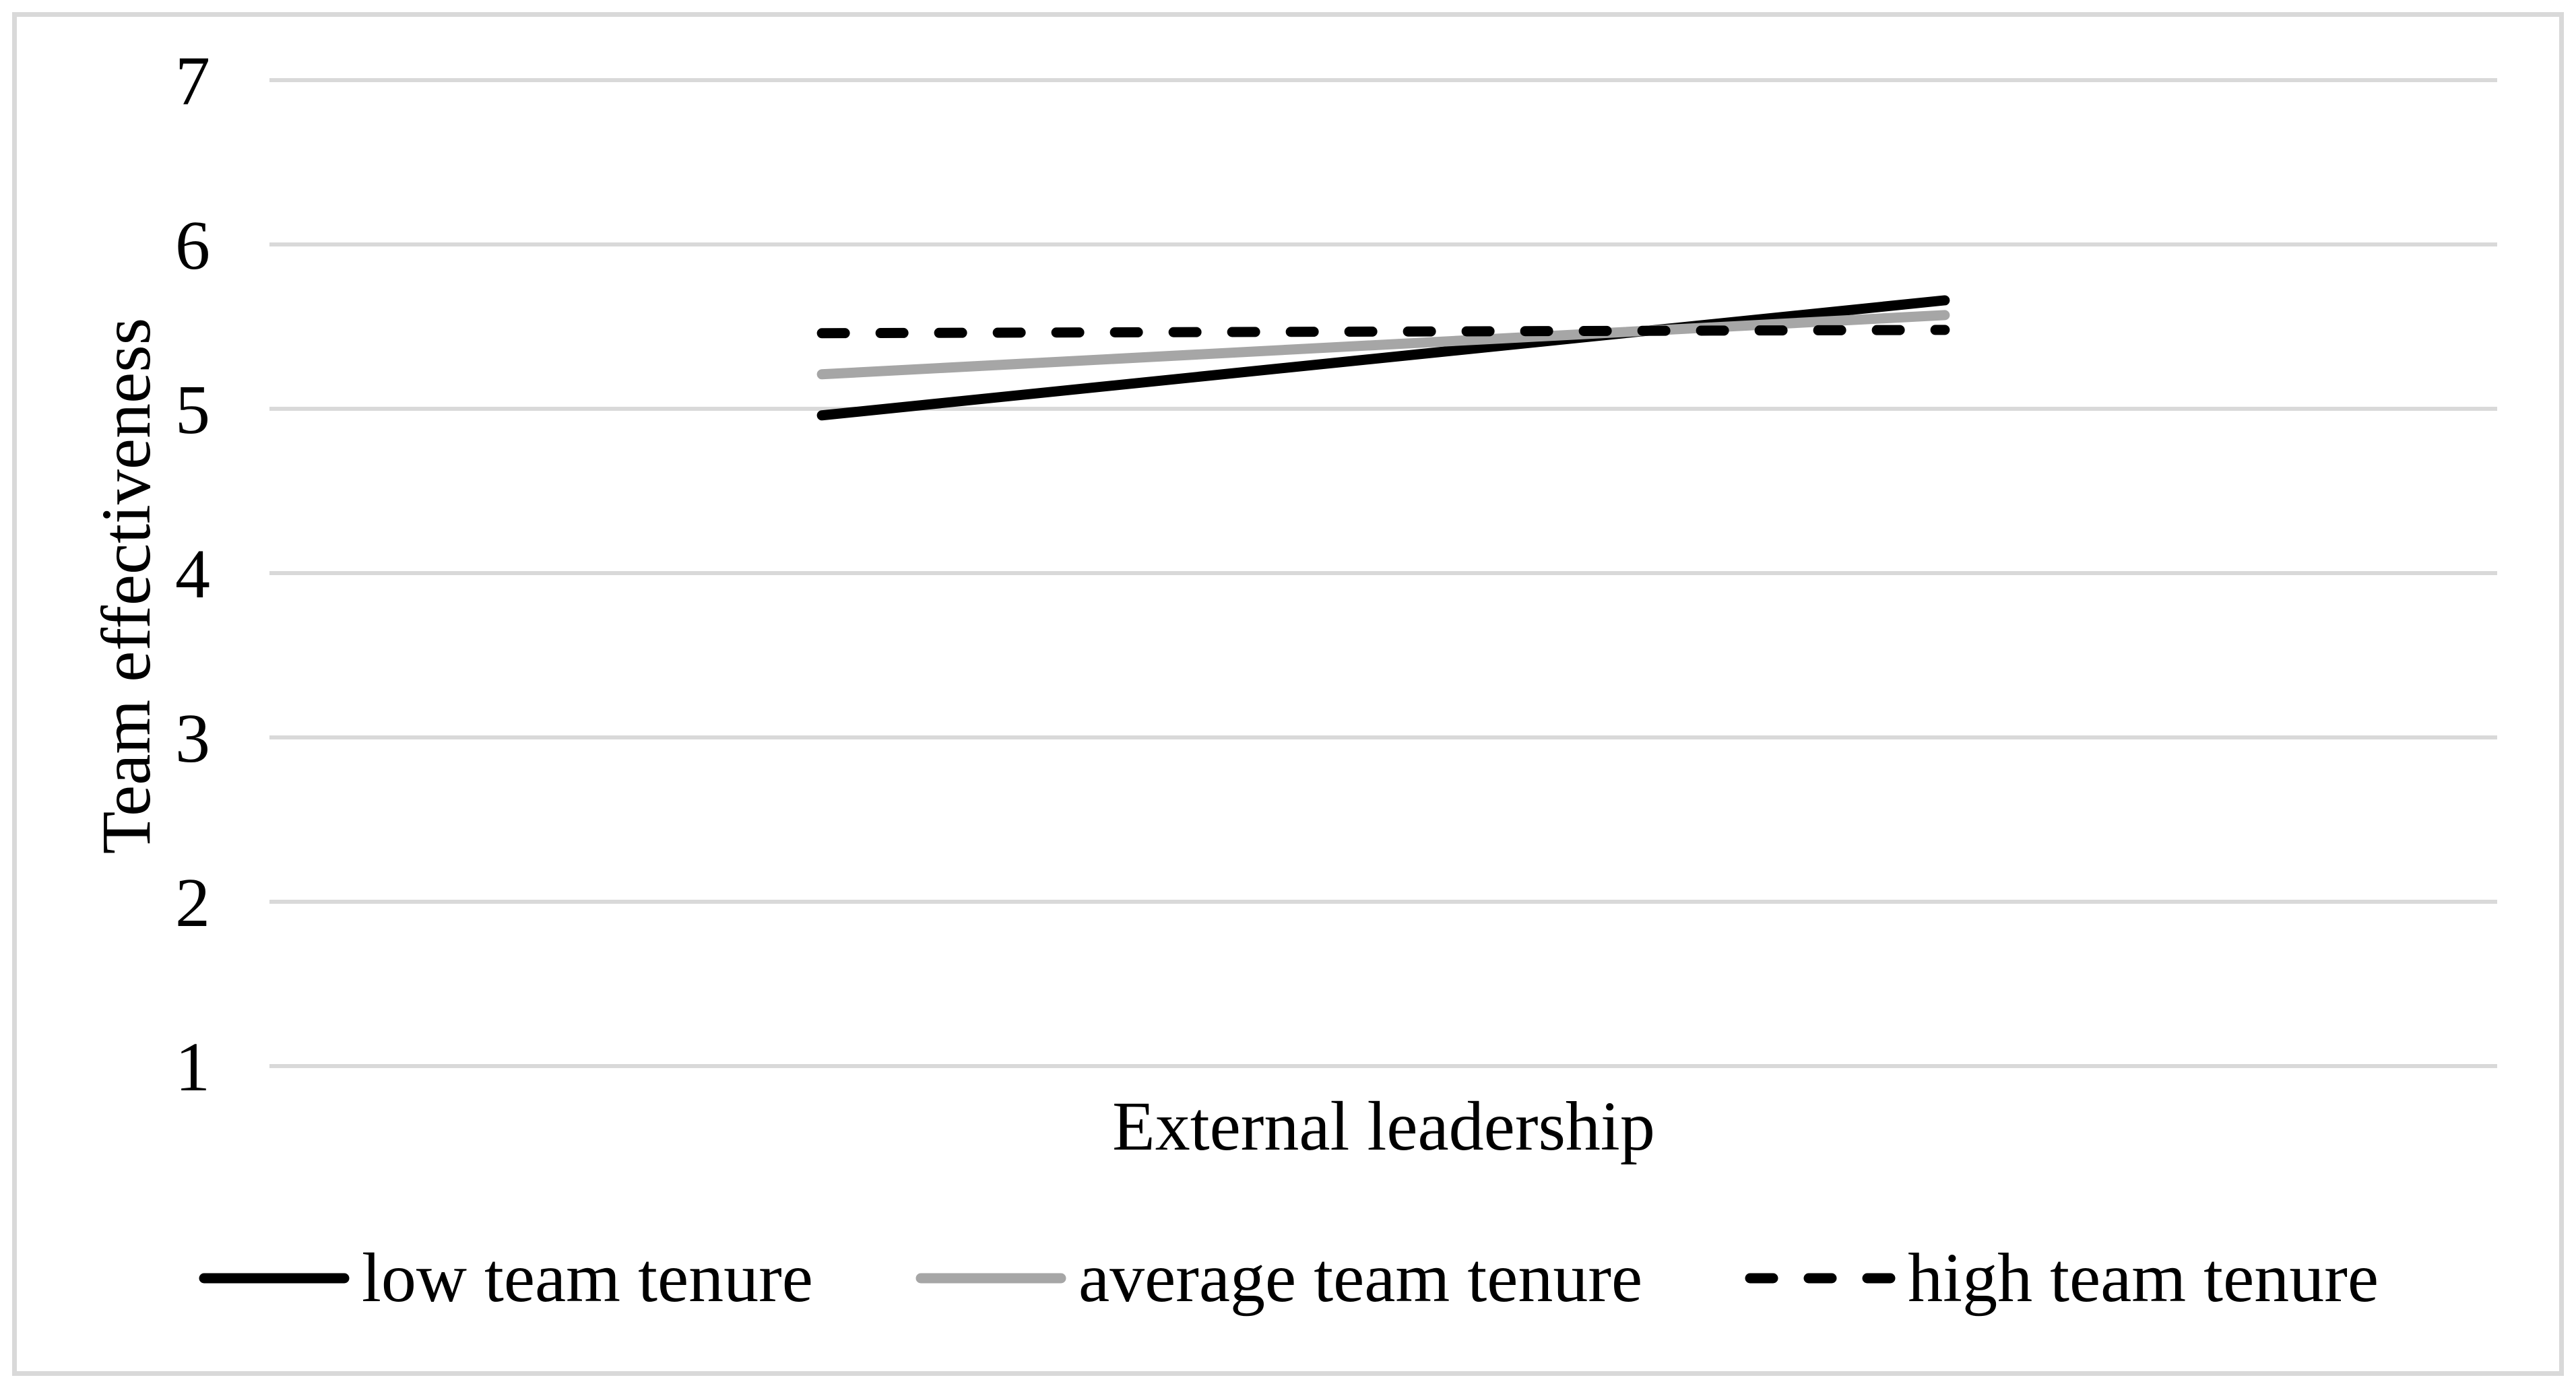  Describe the element at coordinates (1383, 1126) in the screenshot. I see `x-axis-title: External leadership` at that location.